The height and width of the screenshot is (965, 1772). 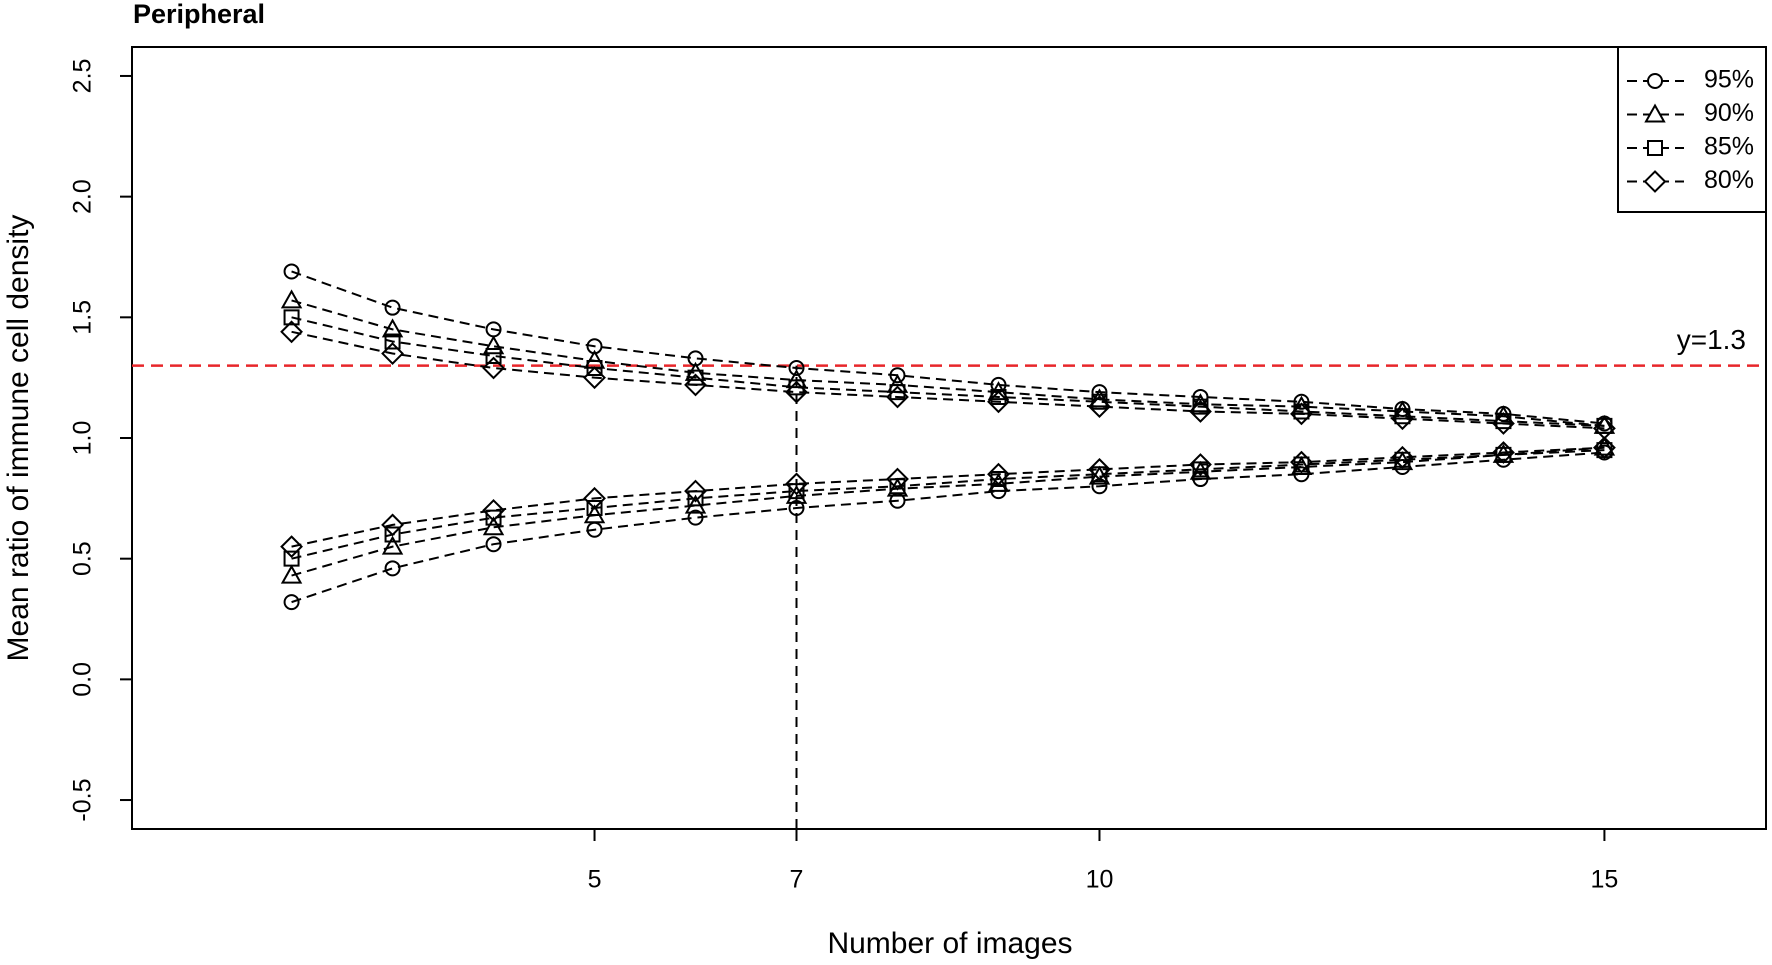 I want to click on y-tick-label: -0.5, so click(x=83, y=799).